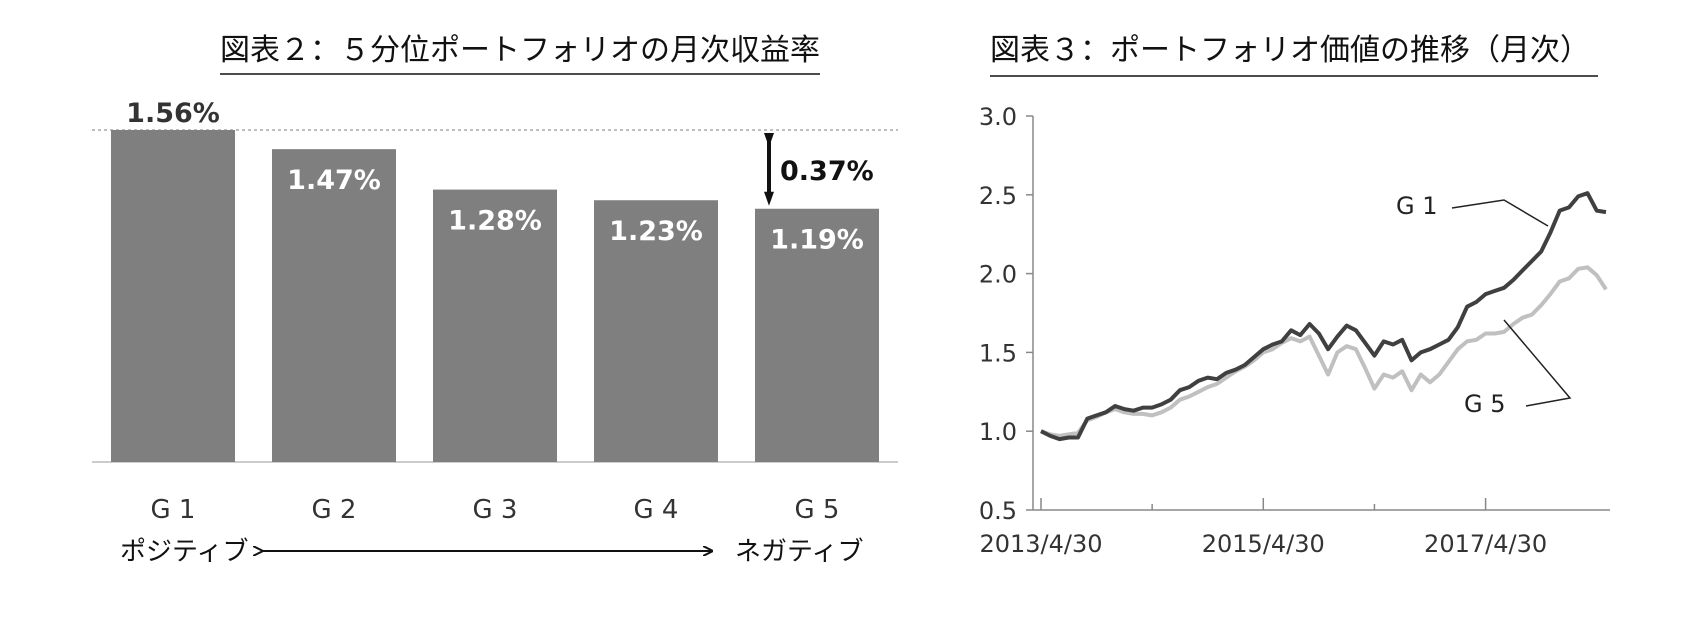 The height and width of the screenshot is (635, 1702). What do you see at coordinates (184, 552) in the screenshot?
I see `positive-label: ポジティブ` at bounding box center [184, 552].